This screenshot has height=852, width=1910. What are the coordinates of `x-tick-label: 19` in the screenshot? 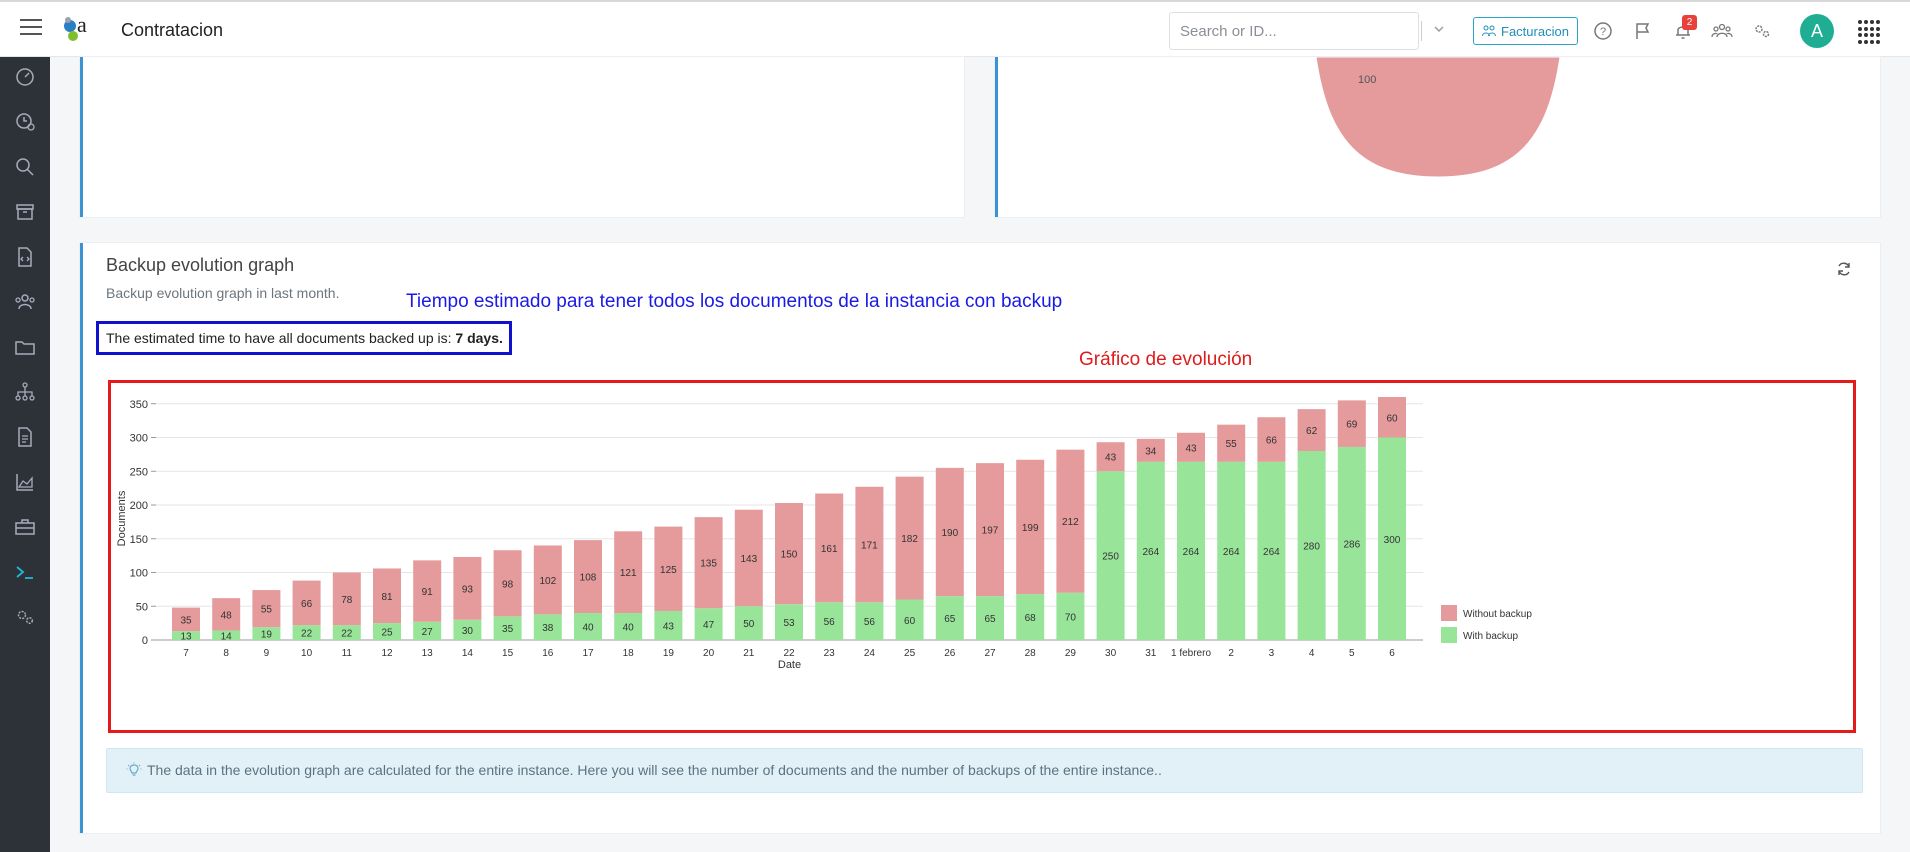 It's located at (669, 653).